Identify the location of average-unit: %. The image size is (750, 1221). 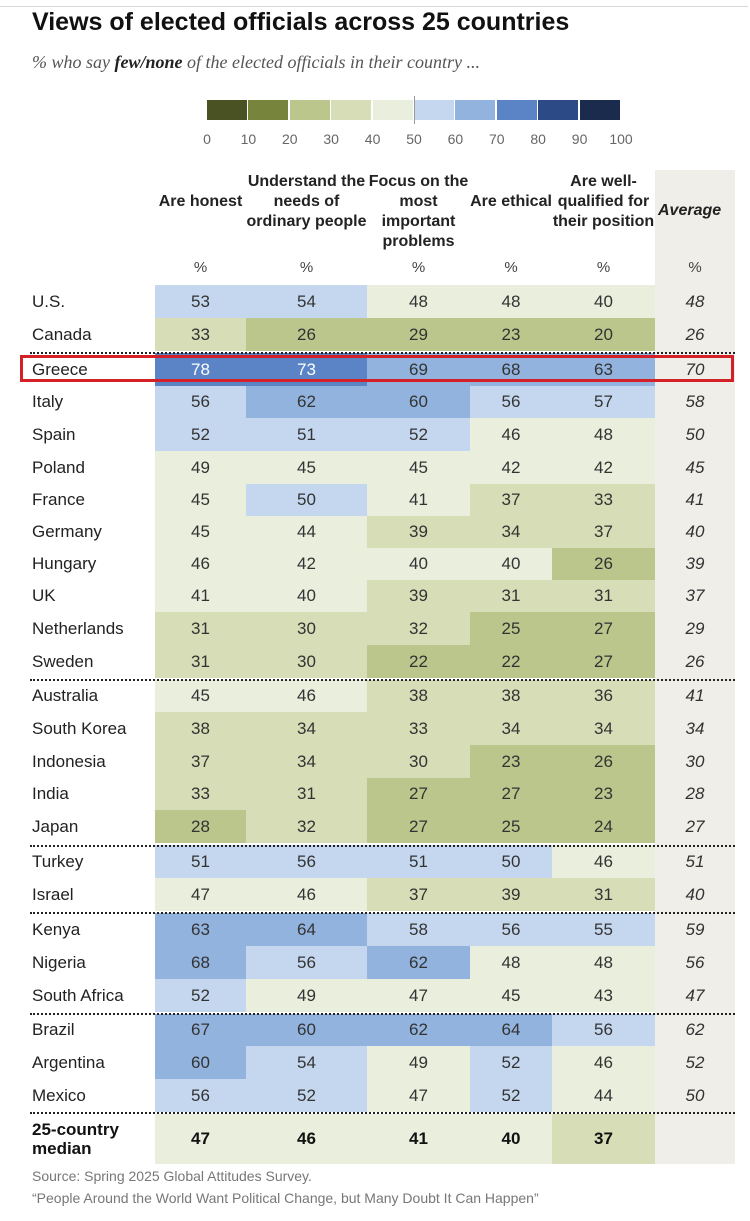
(695, 267).